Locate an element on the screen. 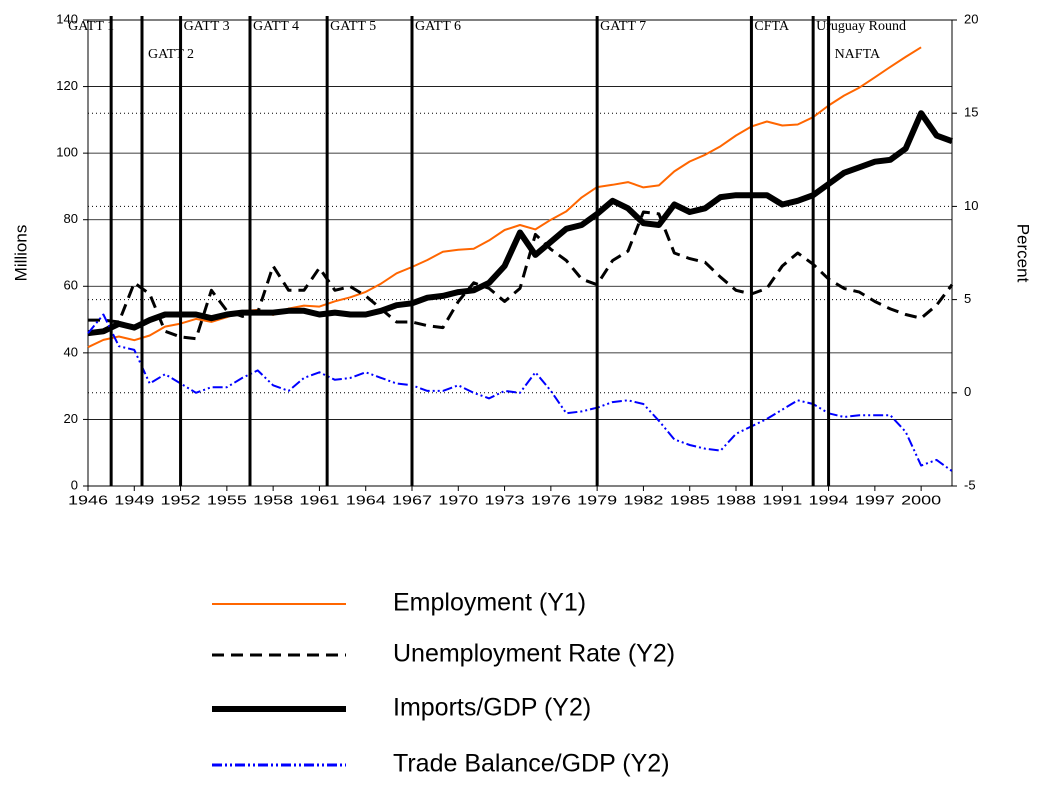  x-tick-label: 1970 is located at coordinates (458, 499).